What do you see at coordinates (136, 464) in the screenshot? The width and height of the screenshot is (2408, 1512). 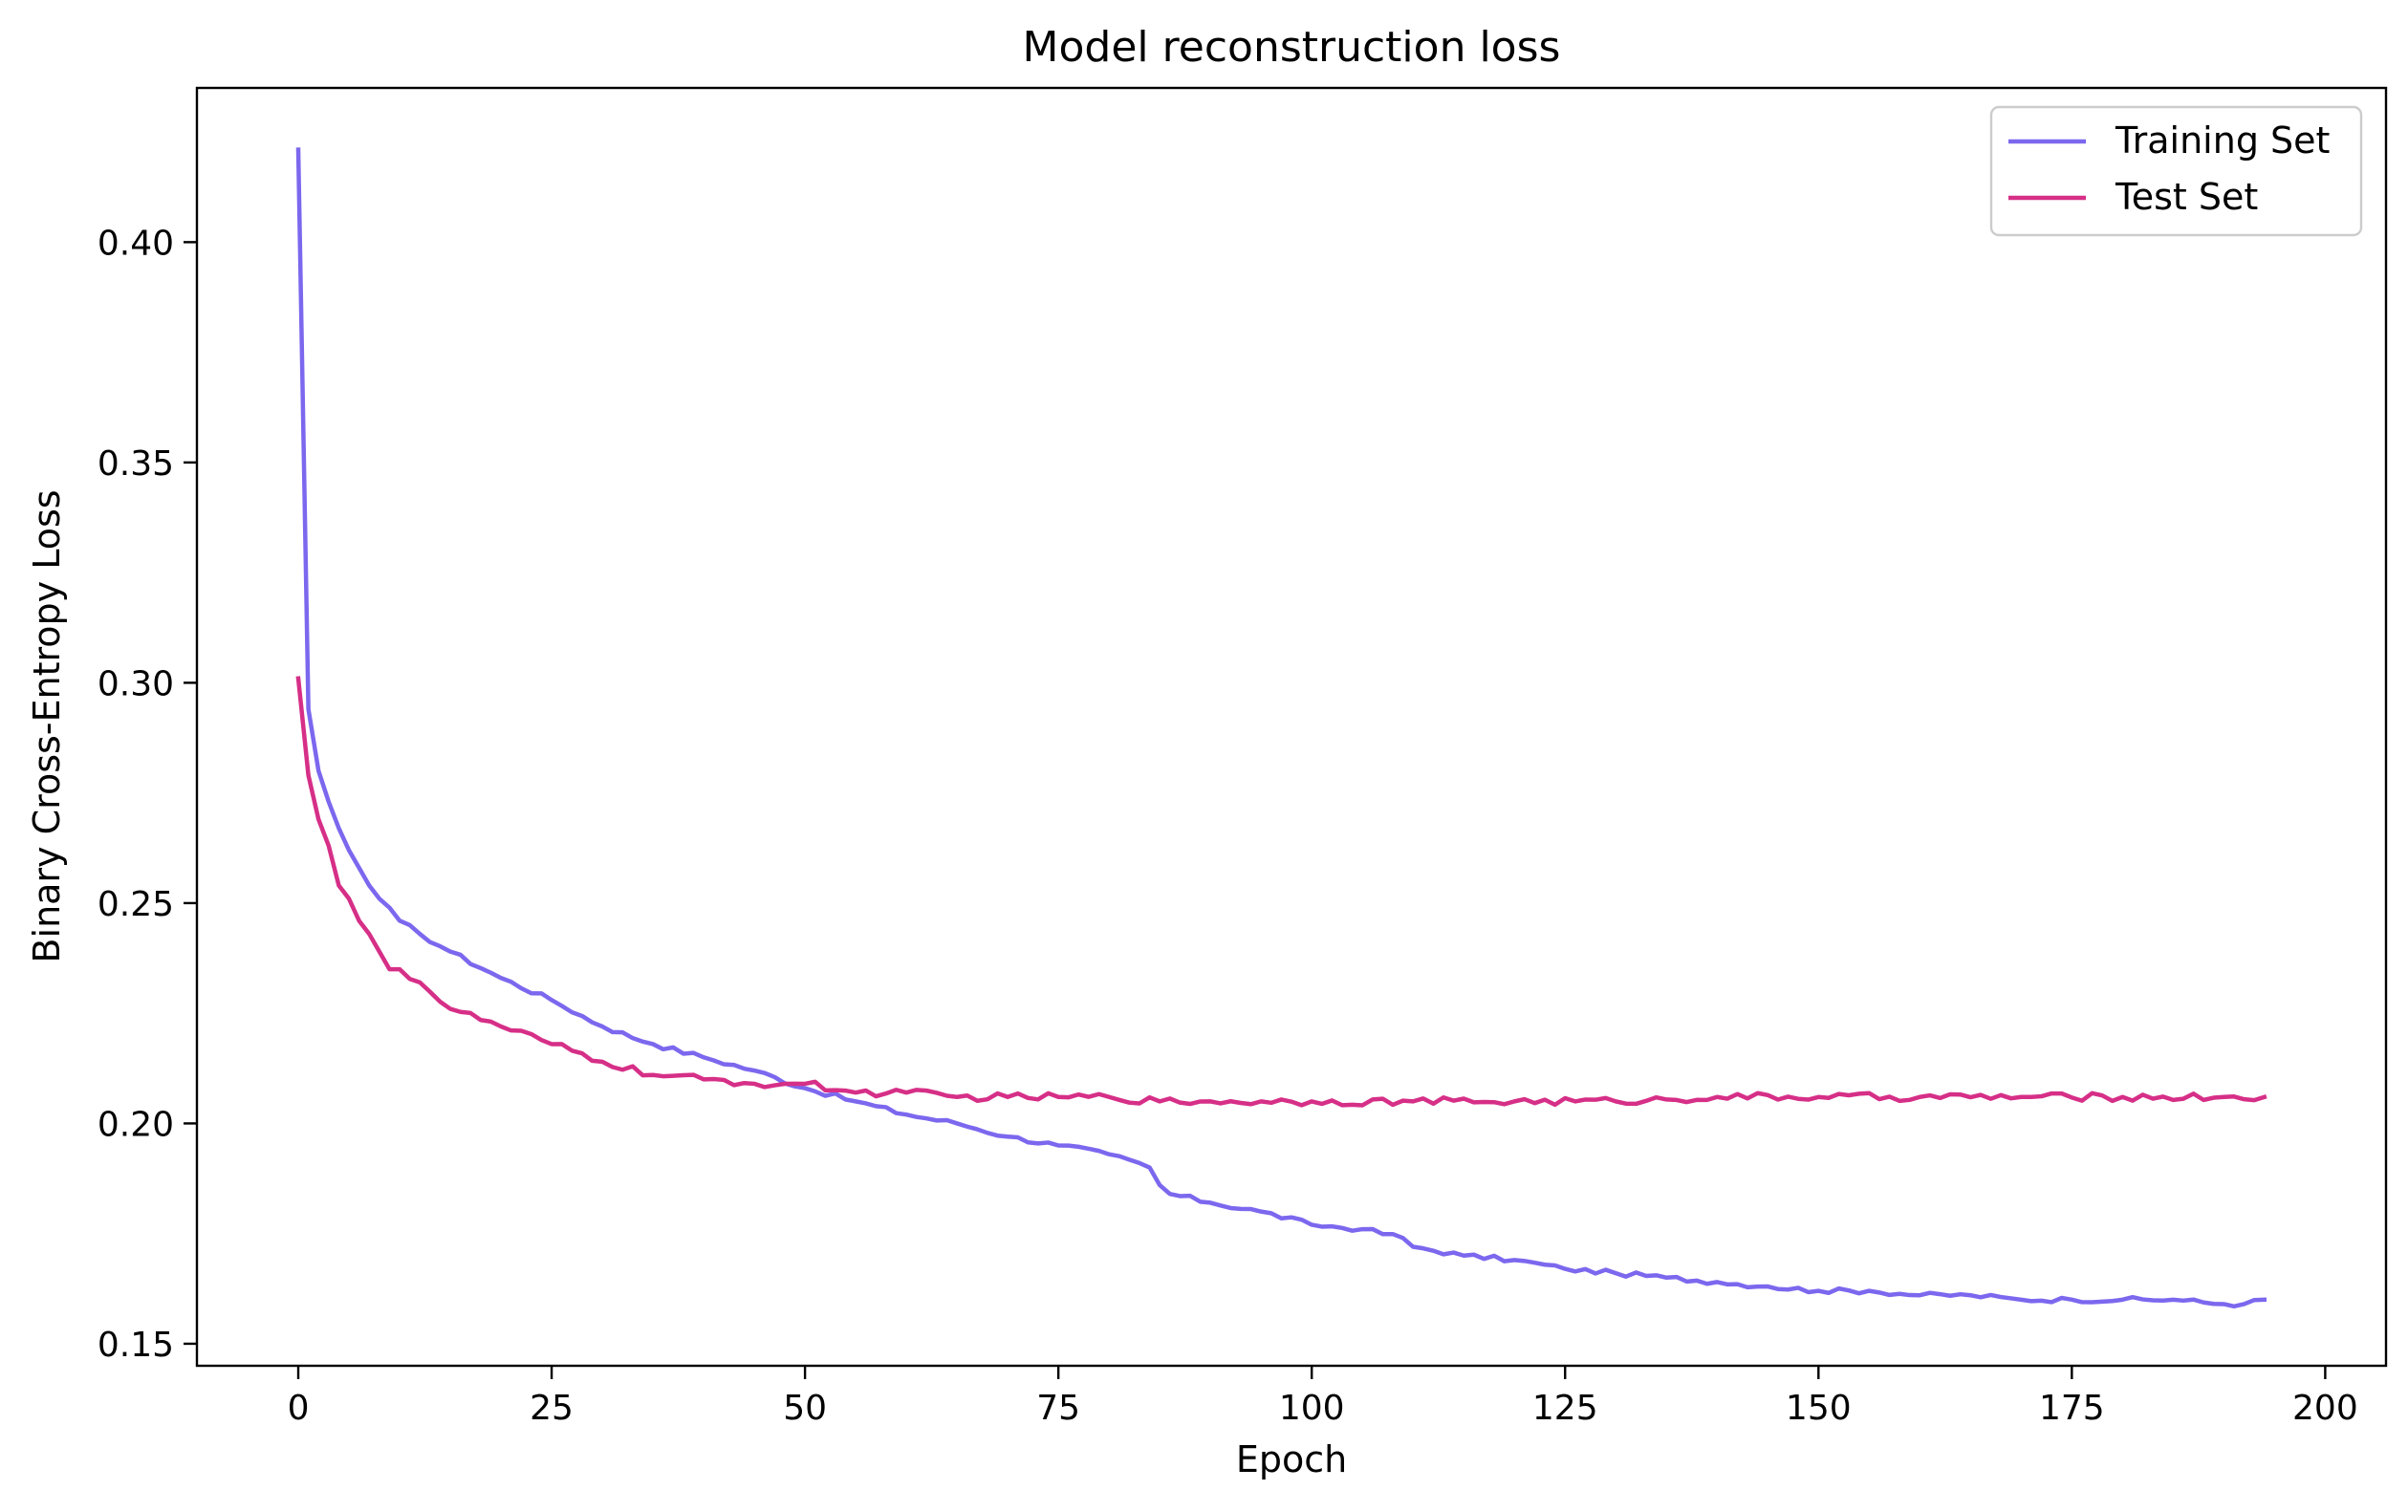 I see `y-tick-label: 0.35` at bounding box center [136, 464].